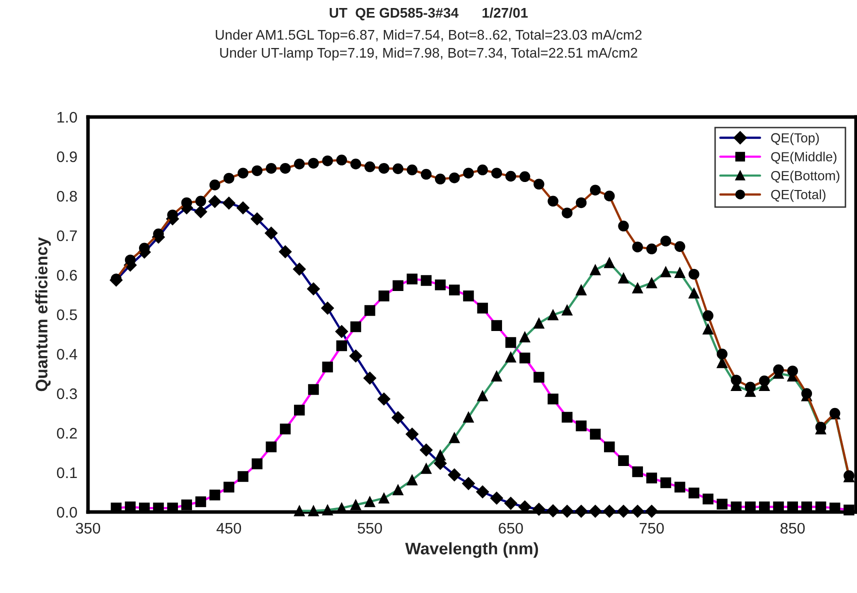 Image resolution: width=857 pixels, height=593 pixels. I want to click on legend-label: QE(Top), so click(795, 139).